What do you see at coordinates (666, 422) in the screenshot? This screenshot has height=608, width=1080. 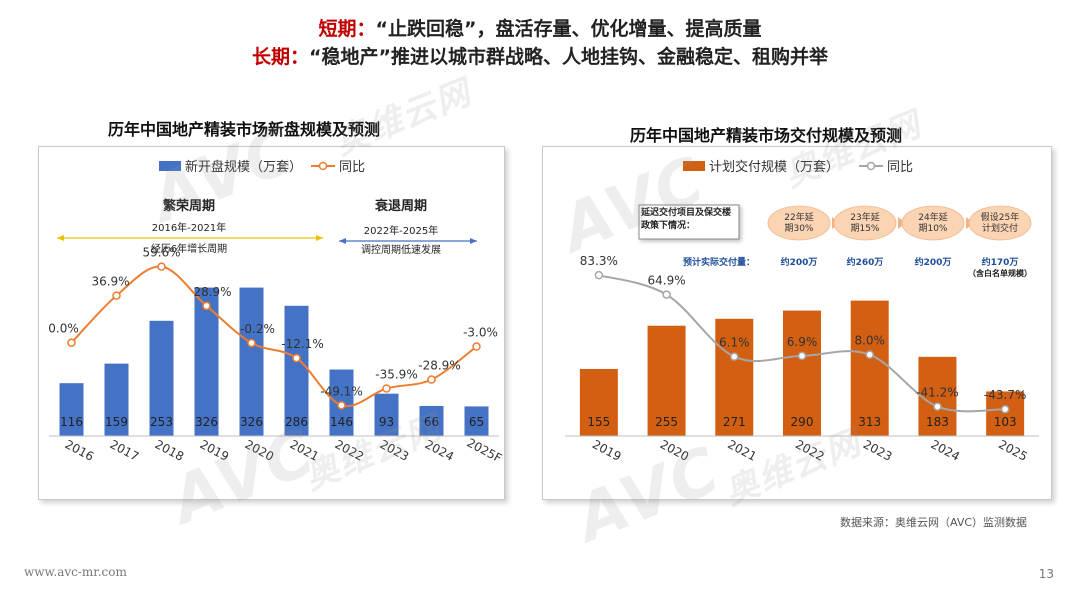 I see `bar-value-2020: 255` at bounding box center [666, 422].